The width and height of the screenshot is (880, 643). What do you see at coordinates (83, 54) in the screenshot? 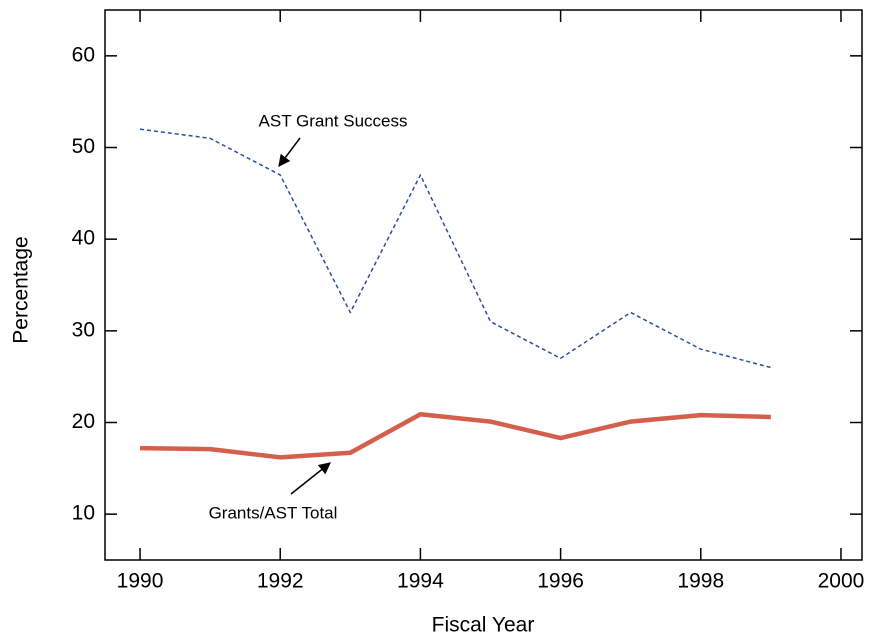
I see `y-tick-label: 60` at bounding box center [83, 54].